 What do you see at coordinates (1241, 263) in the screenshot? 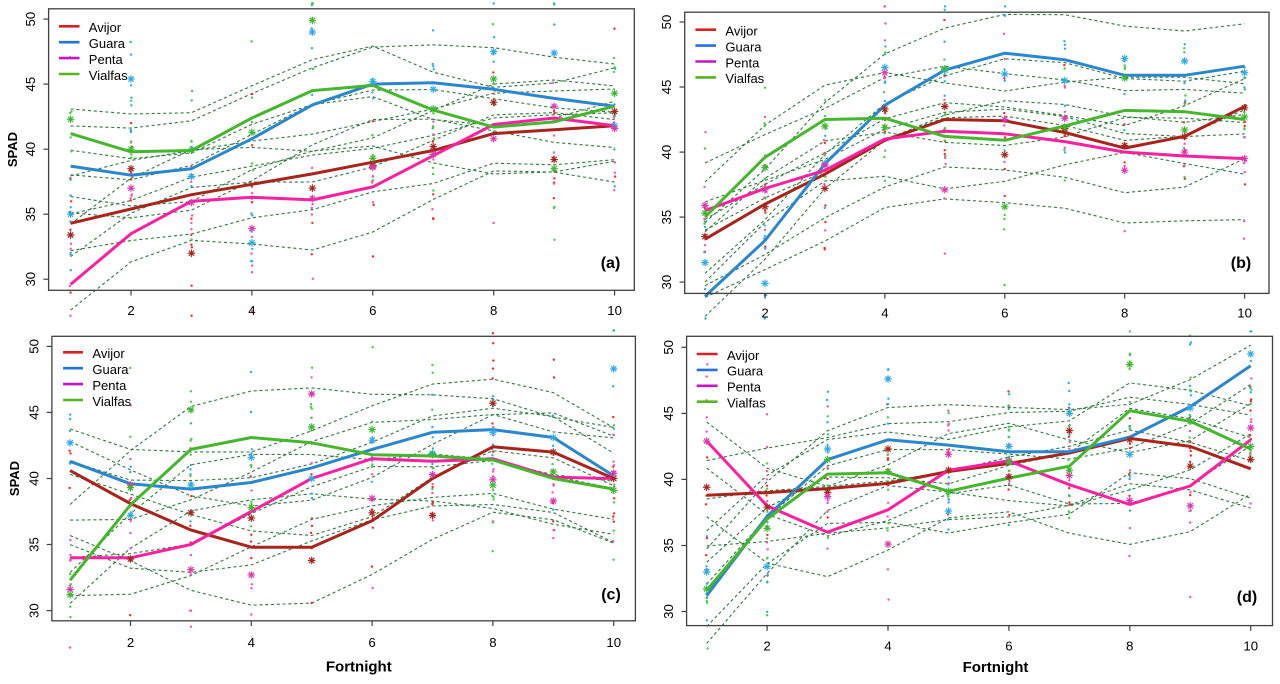
I see `svg-text: (b)` at bounding box center [1241, 263].